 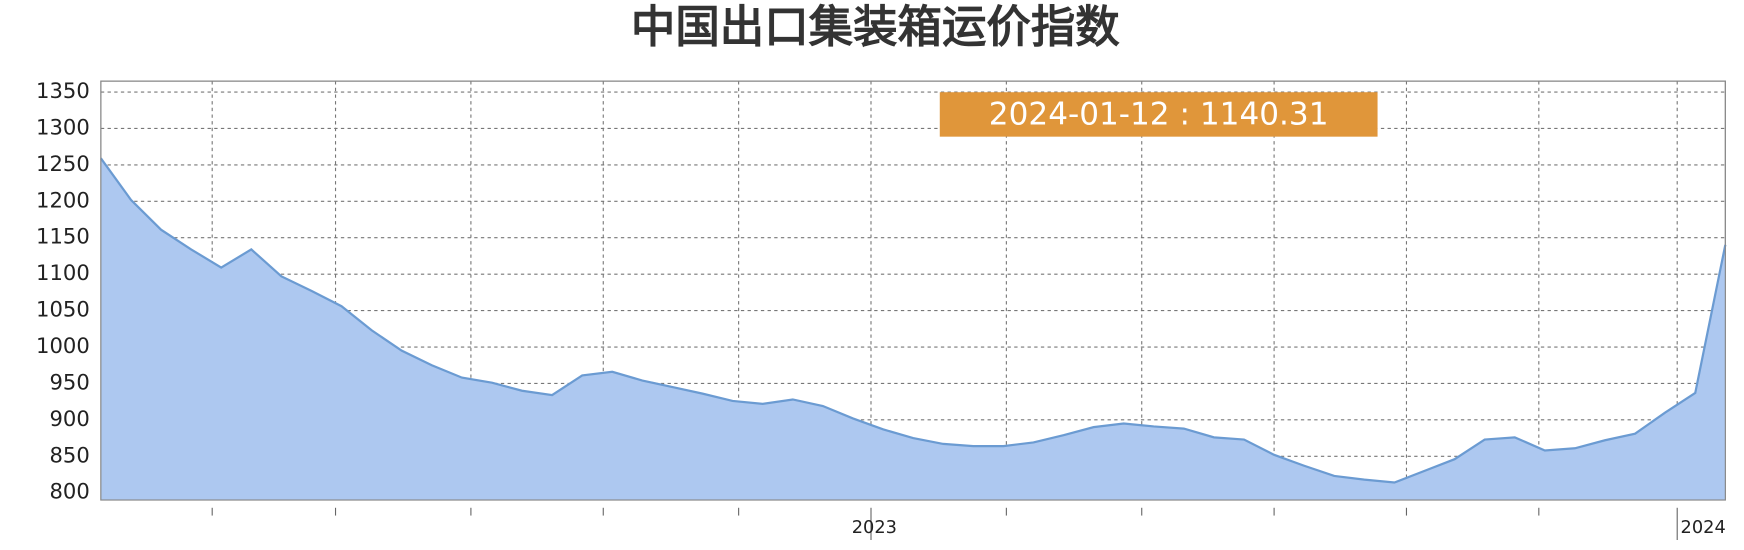 I want to click on y-tick-label: 1350, so click(x=63, y=90).